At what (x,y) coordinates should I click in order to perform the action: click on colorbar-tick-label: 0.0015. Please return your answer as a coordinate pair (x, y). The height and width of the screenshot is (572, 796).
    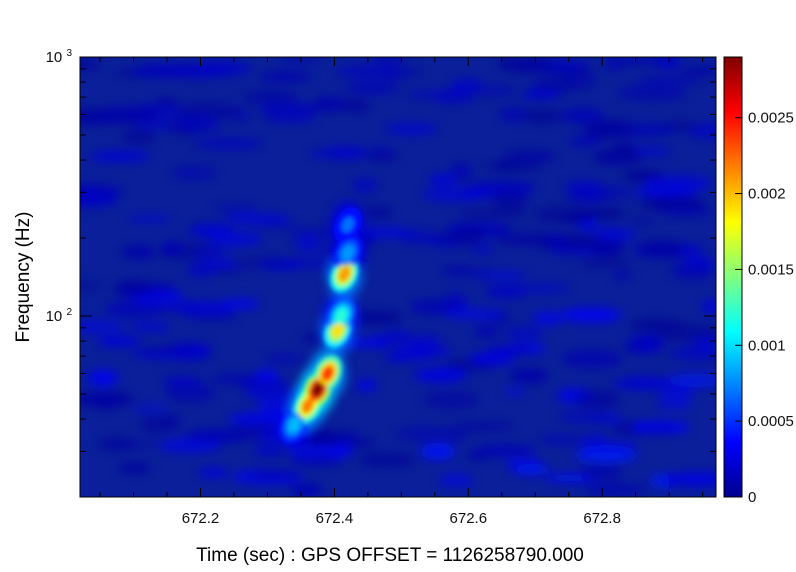
    Looking at the image, I should click on (771, 269).